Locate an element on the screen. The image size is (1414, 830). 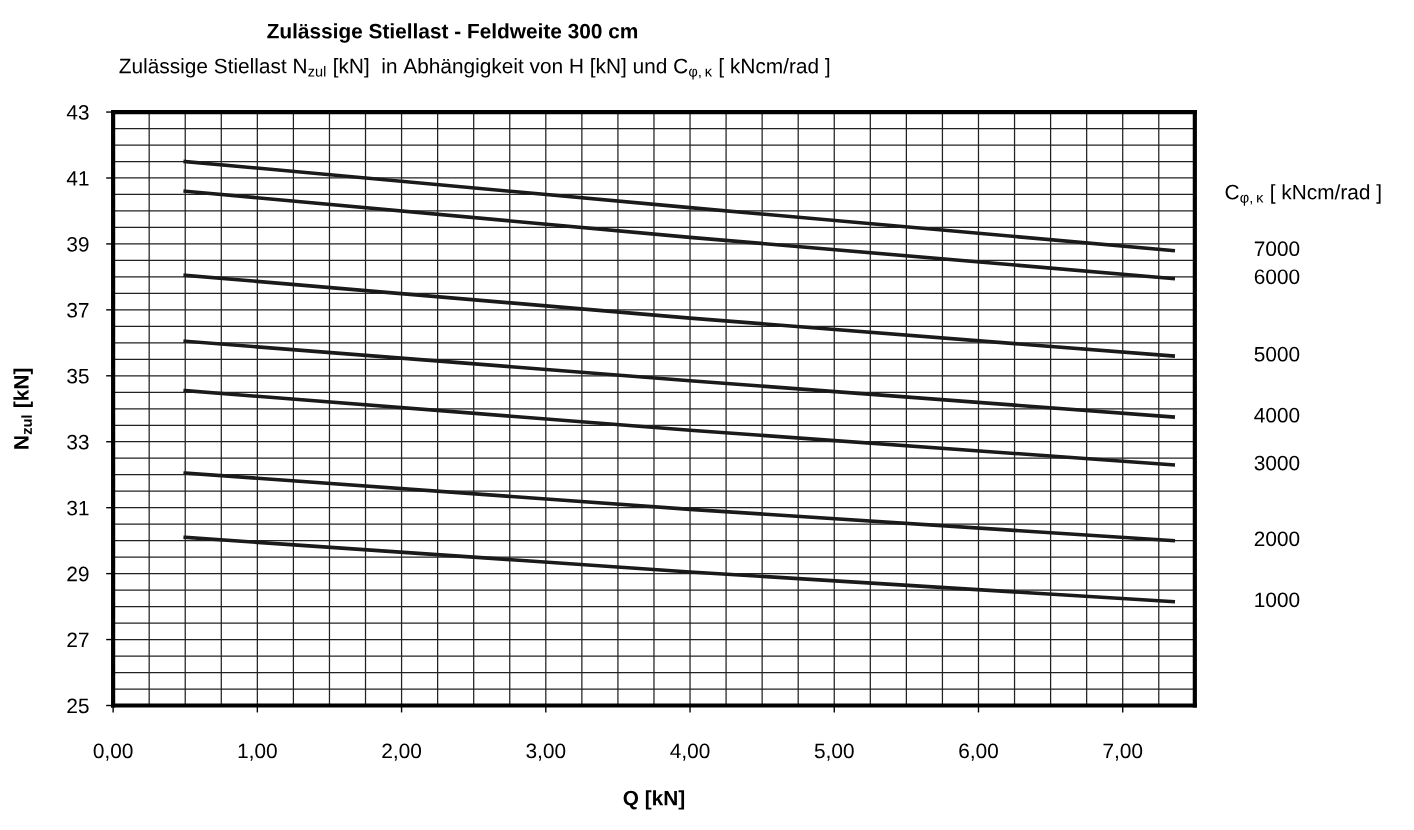
text: 5000 is located at coordinates (1277, 354).